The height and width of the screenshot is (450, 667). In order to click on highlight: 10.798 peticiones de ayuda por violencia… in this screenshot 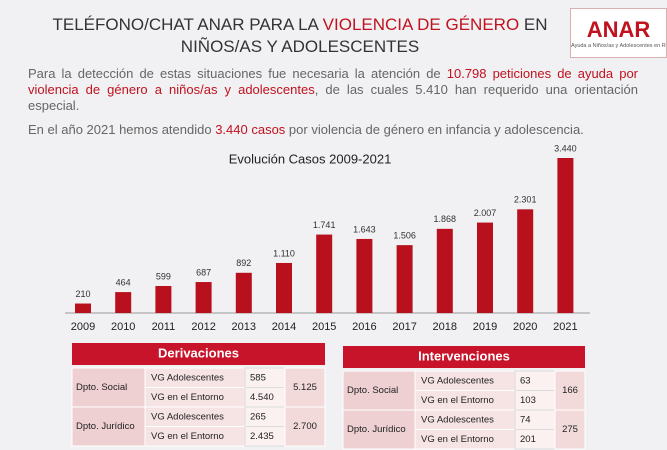, I will do `click(333, 81)`.